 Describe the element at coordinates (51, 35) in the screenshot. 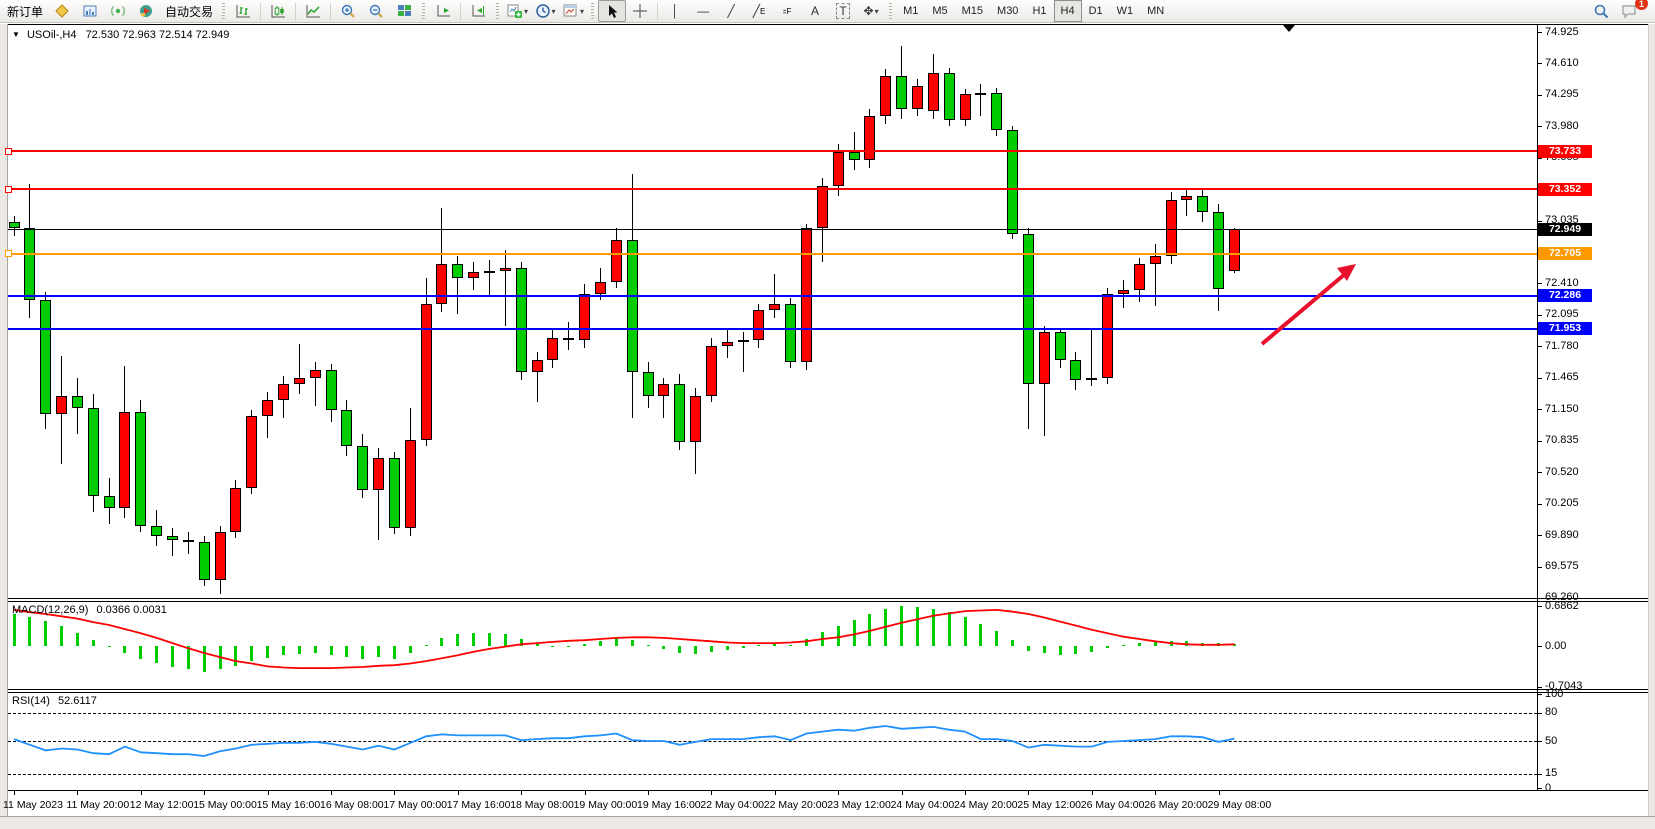

I see `chart-symbol-label: USOil-,H4` at that location.